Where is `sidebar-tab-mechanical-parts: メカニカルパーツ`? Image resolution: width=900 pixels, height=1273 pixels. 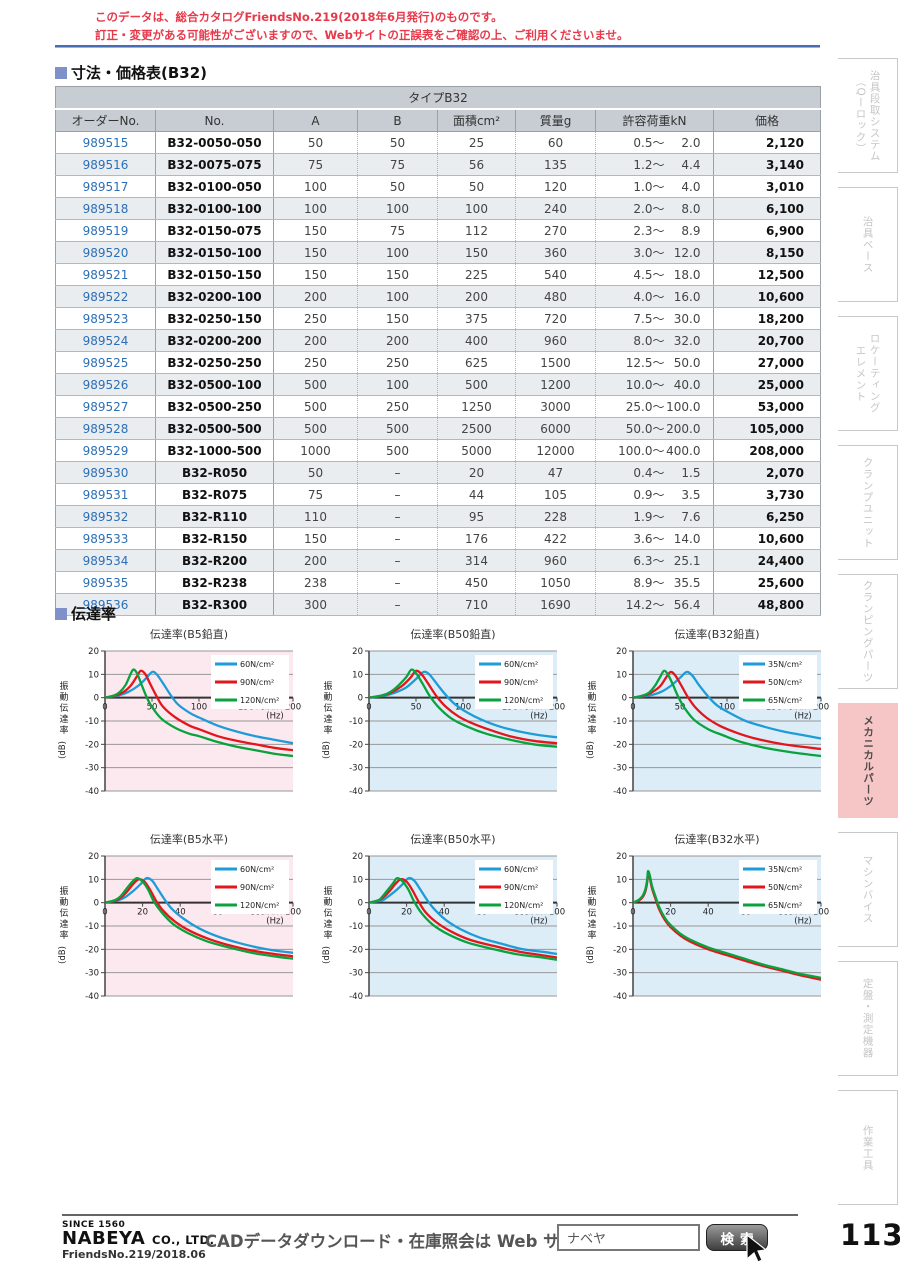
sidebar-tab-mechanical-parts: メカニカルパーツ is located at coordinates (868, 760).